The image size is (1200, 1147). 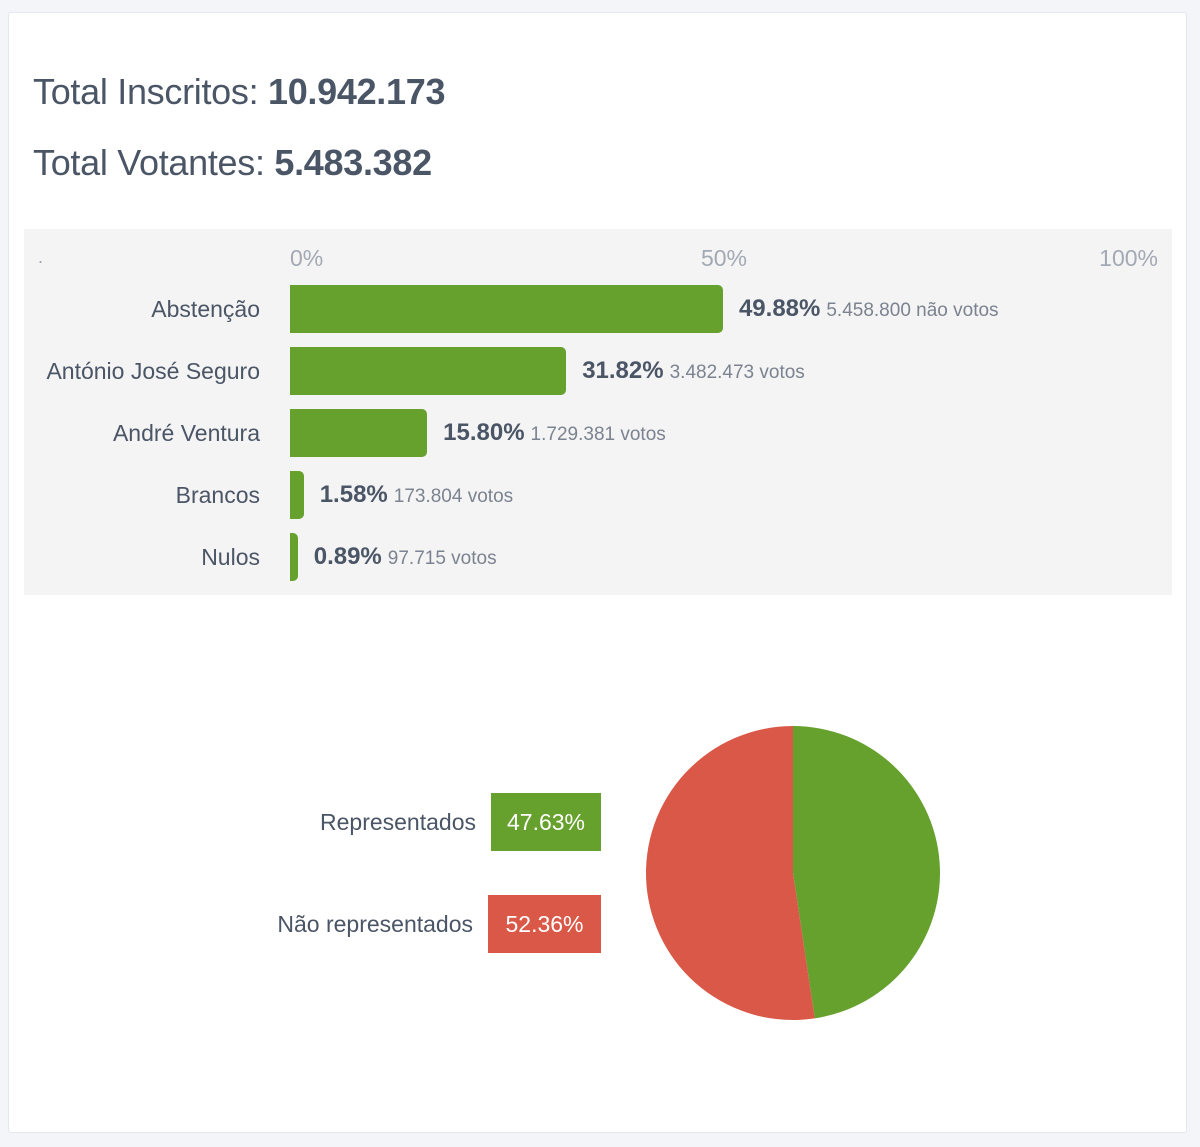 I want to click on bar-row: André Ventura 15.80% 1.729.381 votos, so click(x=598, y=433).